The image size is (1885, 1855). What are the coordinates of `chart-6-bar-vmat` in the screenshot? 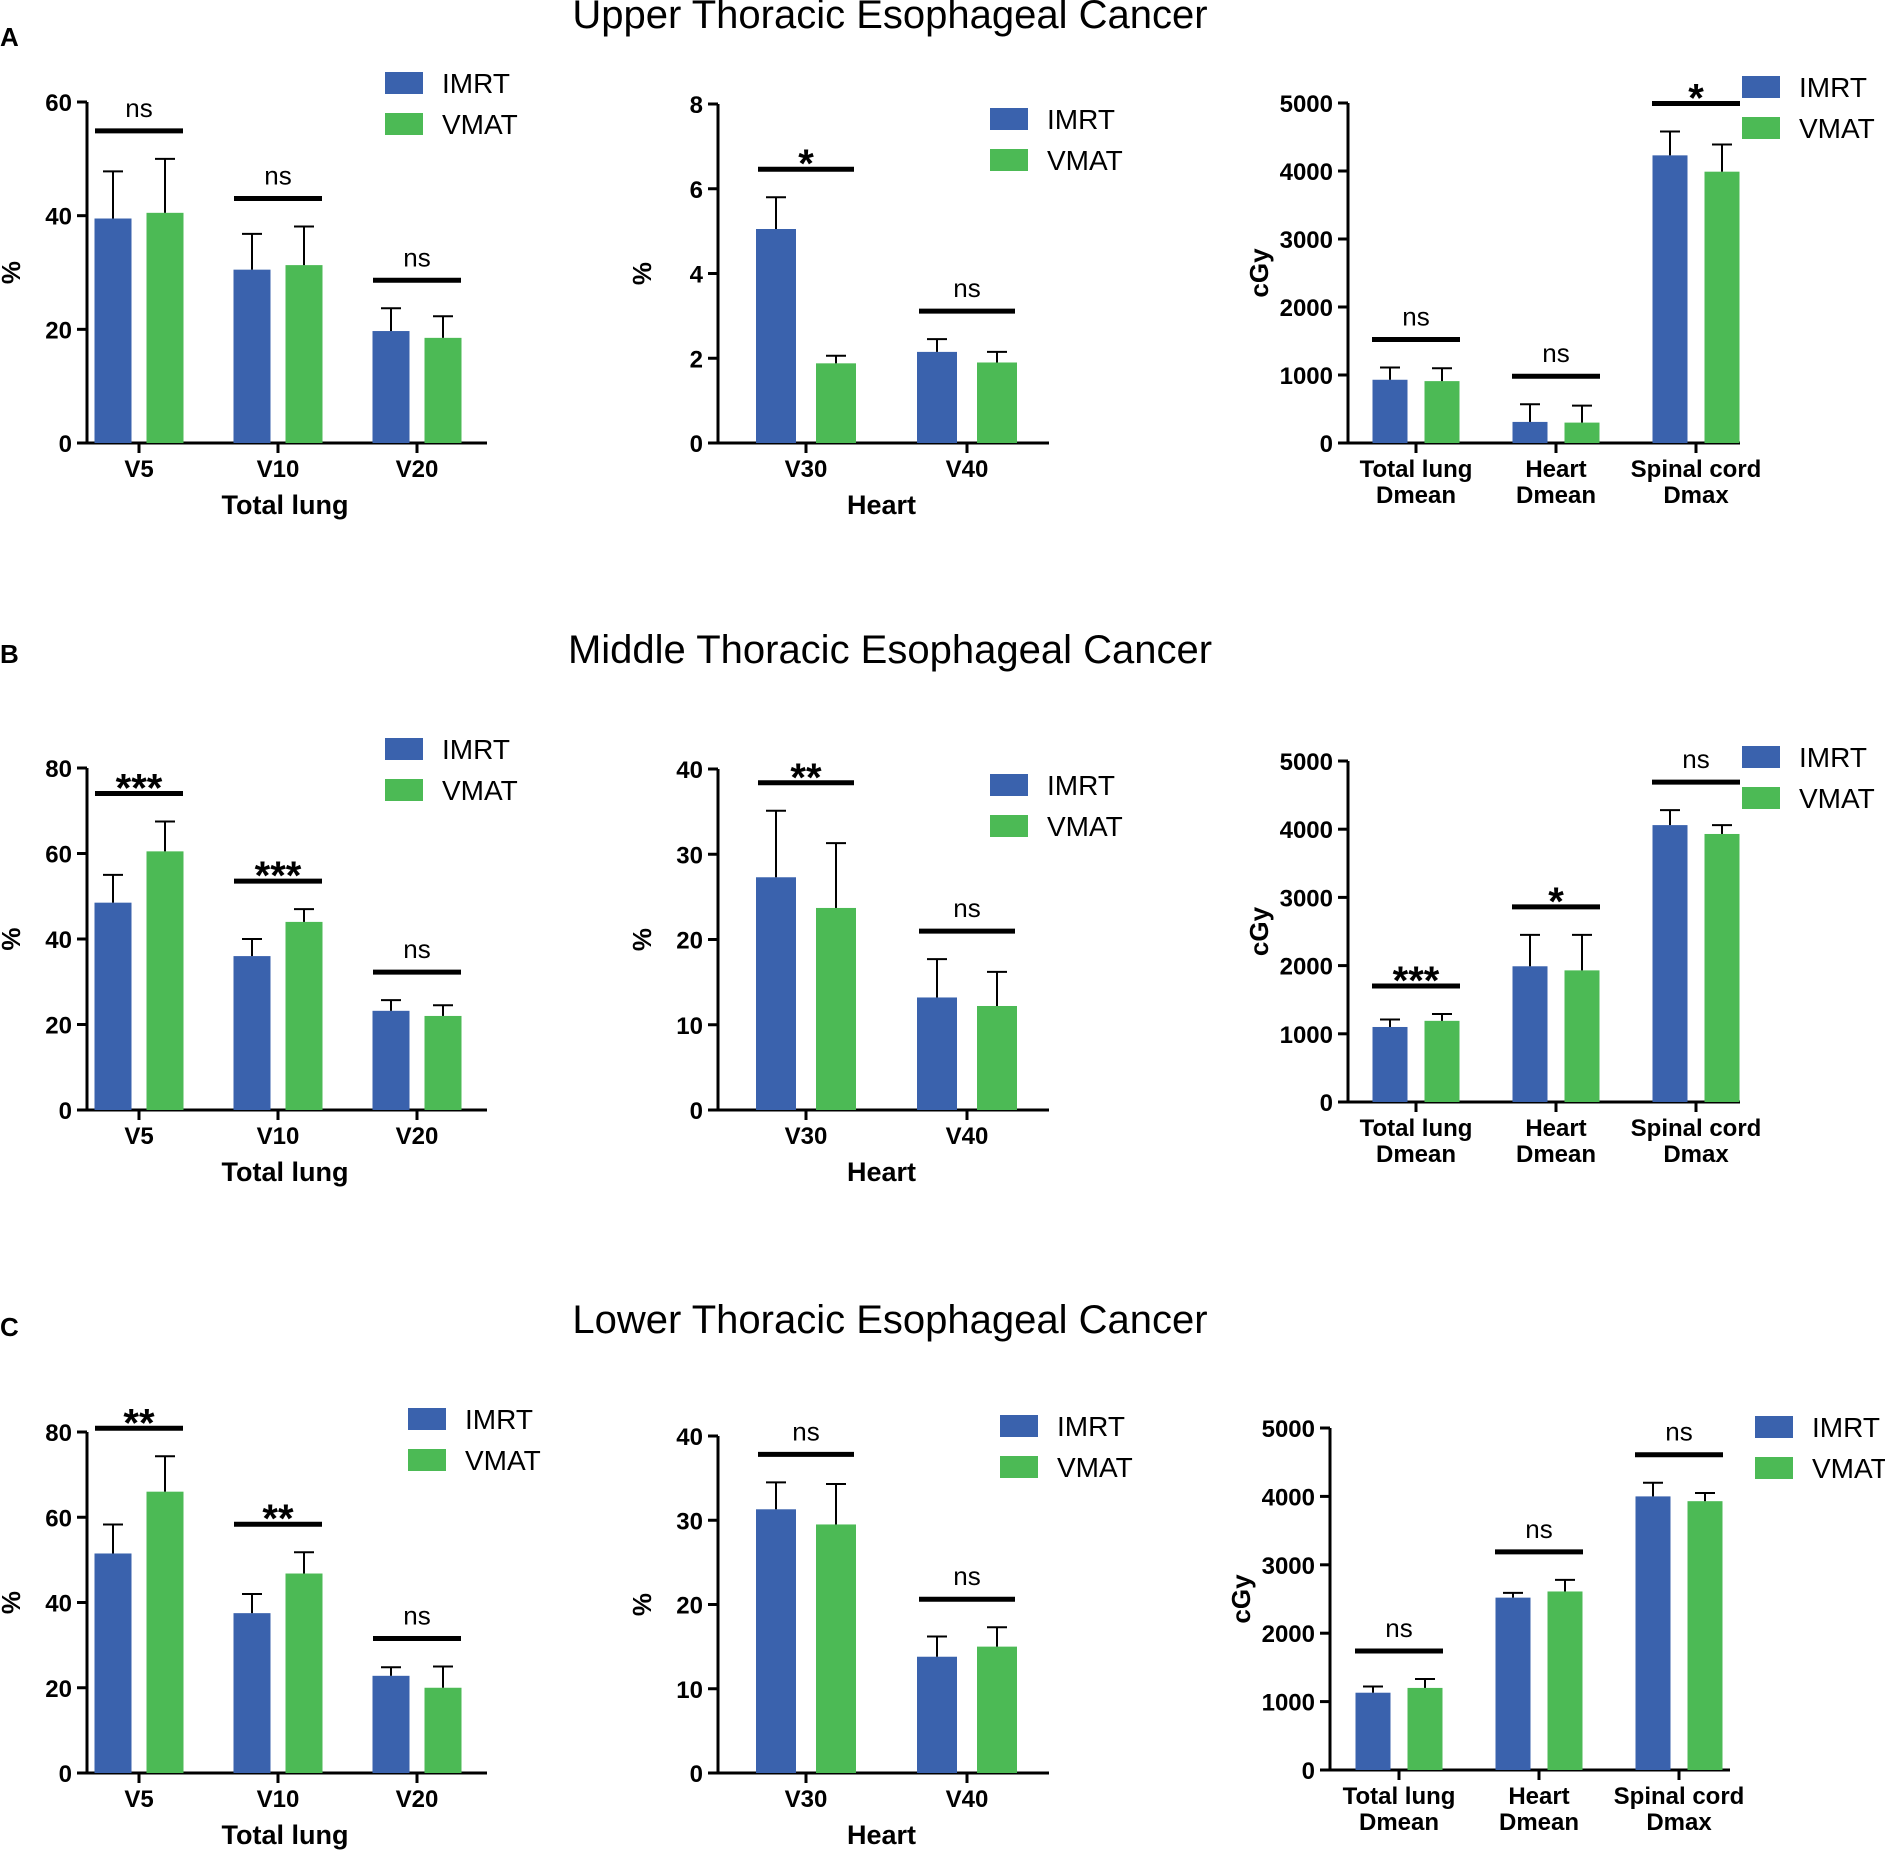 It's located at (304, 1673).